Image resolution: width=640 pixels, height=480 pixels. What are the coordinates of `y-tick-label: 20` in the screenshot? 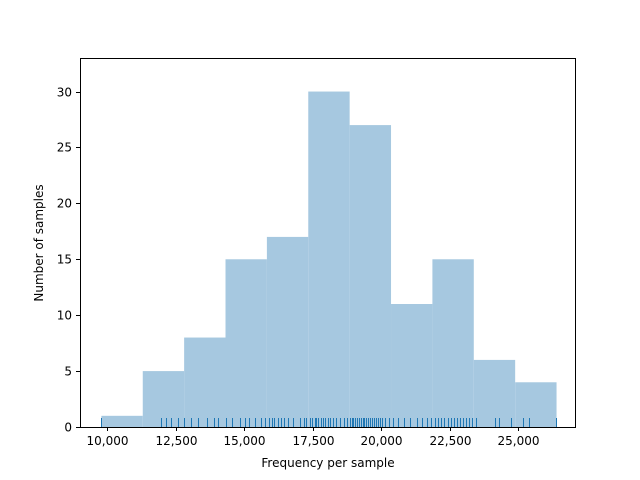 It's located at (64, 204).